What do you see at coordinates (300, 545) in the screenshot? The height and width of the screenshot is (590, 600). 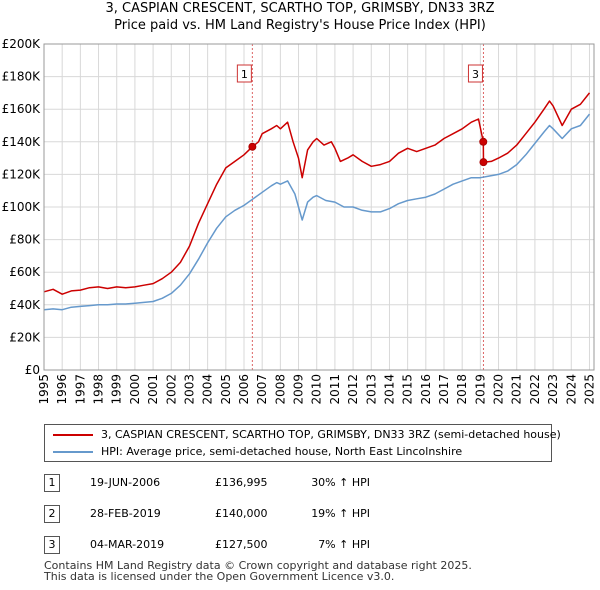 I see `table-row: 3 04-MAR-2019 £127,500 7% ↑ HPI` at bounding box center [300, 545].